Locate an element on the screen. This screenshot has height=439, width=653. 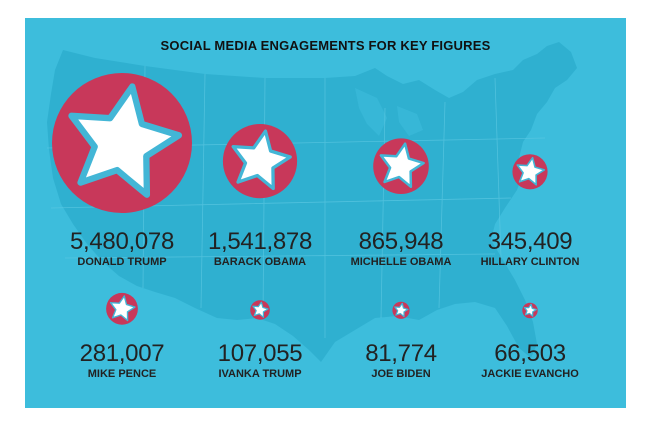
category-label: BARACK OBAMA is located at coordinates (260, 262).